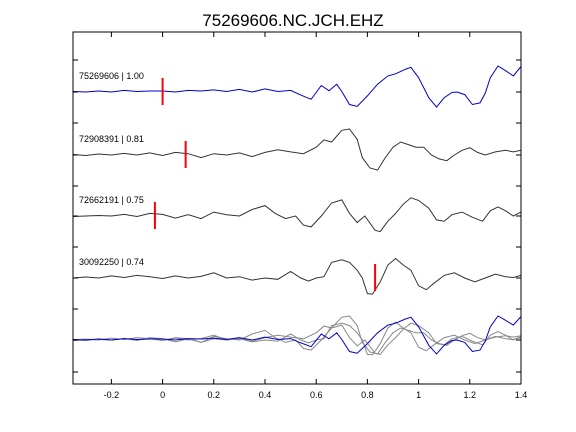  I want to click on chart-title: 75269606.NC.JCH.EHZ, so click(292, 20).